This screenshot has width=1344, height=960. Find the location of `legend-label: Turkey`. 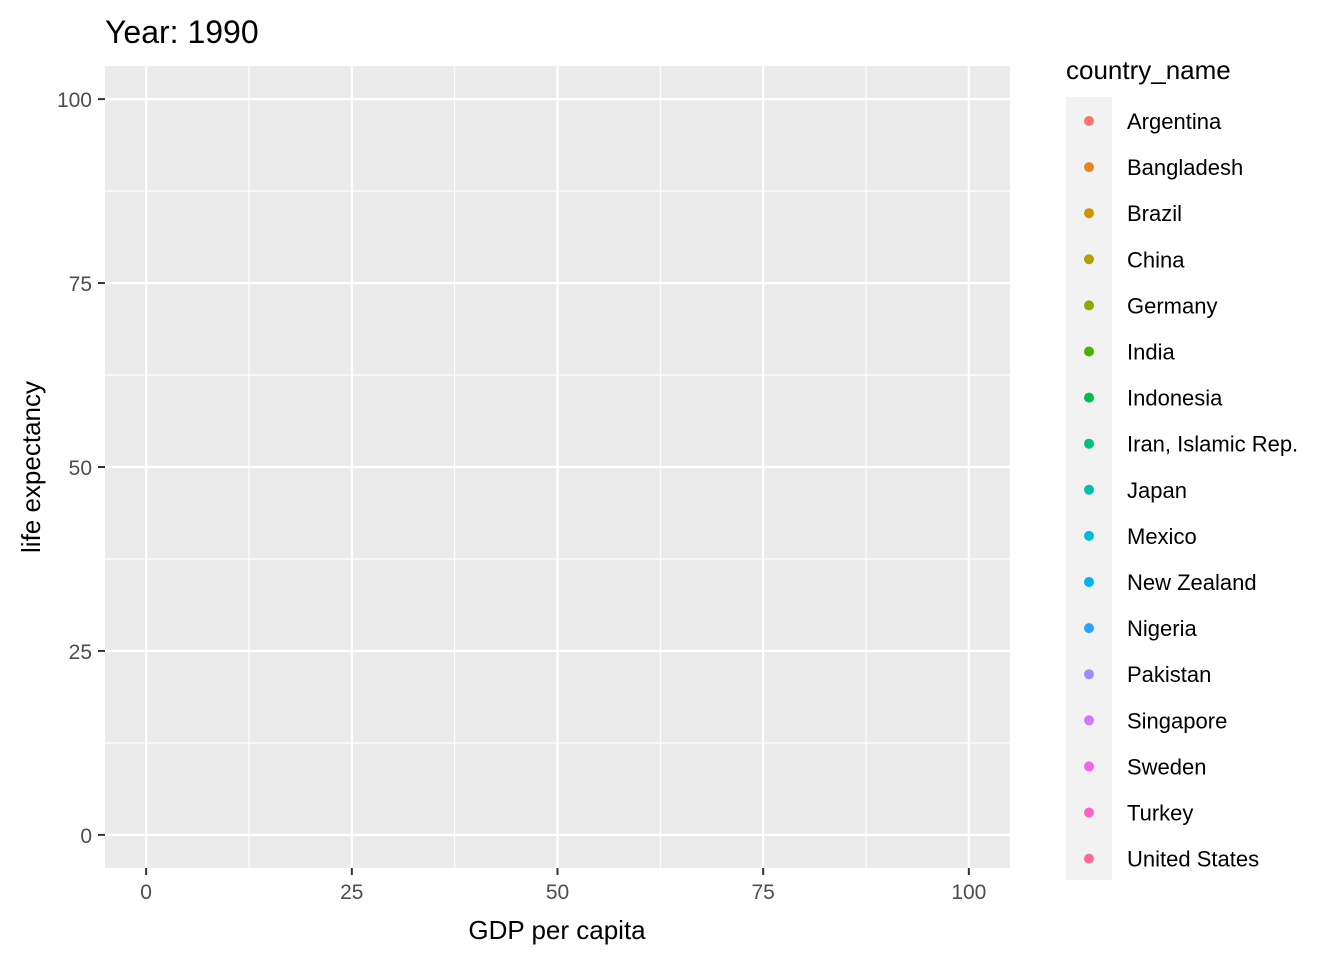

legend-label: Turkey is located at coordinates (1160, 813).